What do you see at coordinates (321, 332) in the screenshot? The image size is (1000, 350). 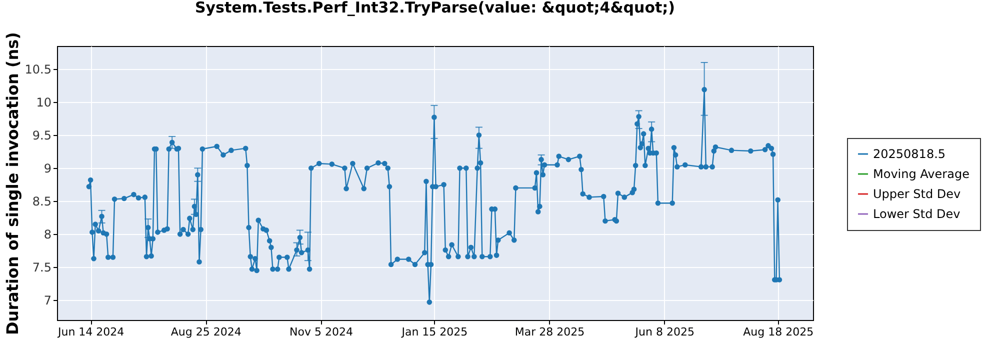 I see `x-tick-label: Nov 5 2024` at bounding box center [321, 332].